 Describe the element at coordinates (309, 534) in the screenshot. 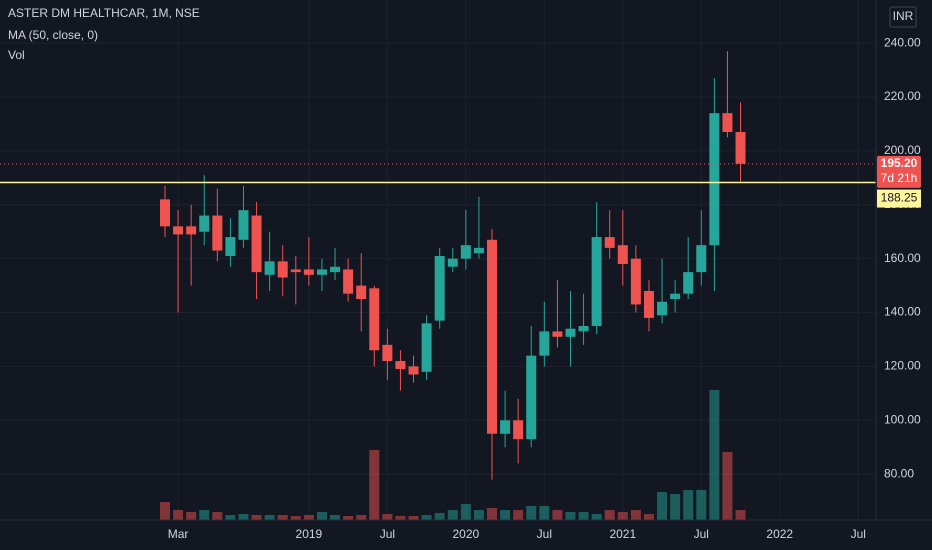

I see `x-tick-label: 2019` at that location.